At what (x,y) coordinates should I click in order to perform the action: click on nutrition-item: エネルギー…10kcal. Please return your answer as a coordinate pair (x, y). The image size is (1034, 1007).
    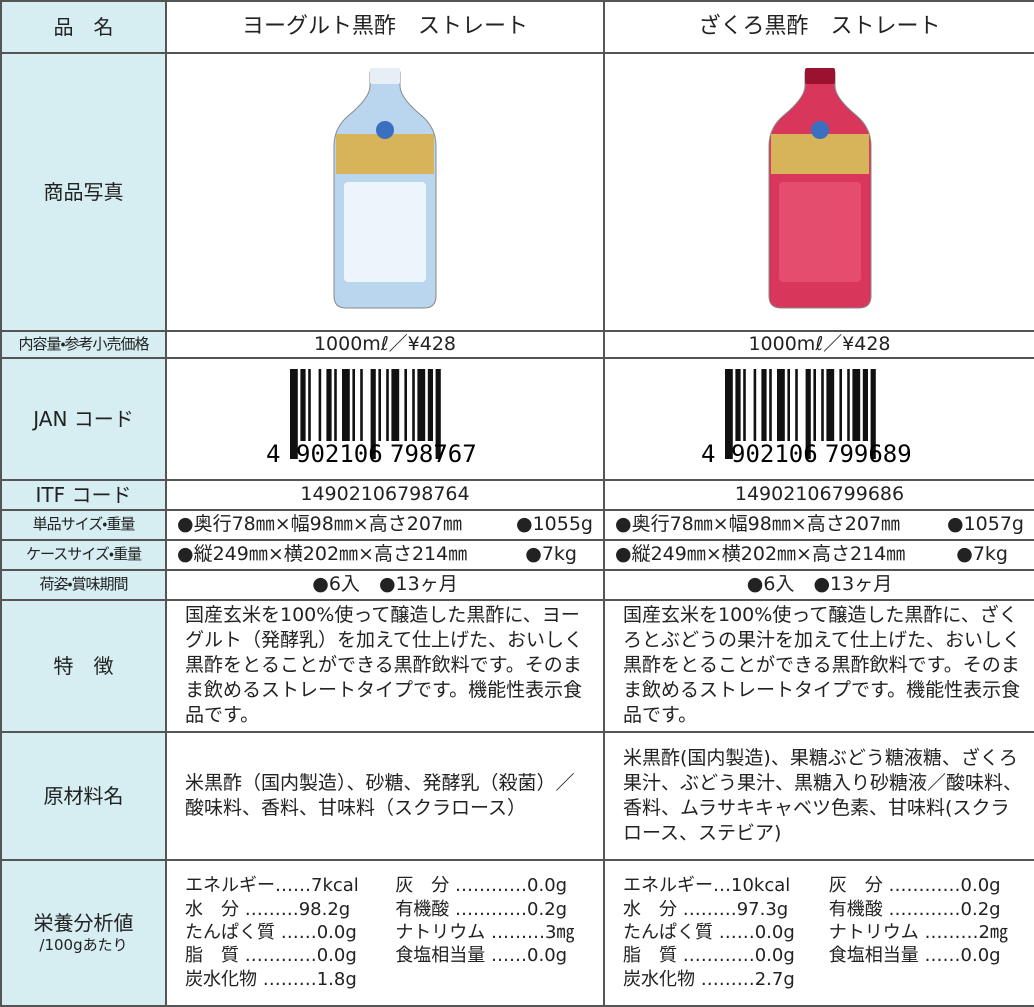
    Looking at the image, I should click on (707, 886).